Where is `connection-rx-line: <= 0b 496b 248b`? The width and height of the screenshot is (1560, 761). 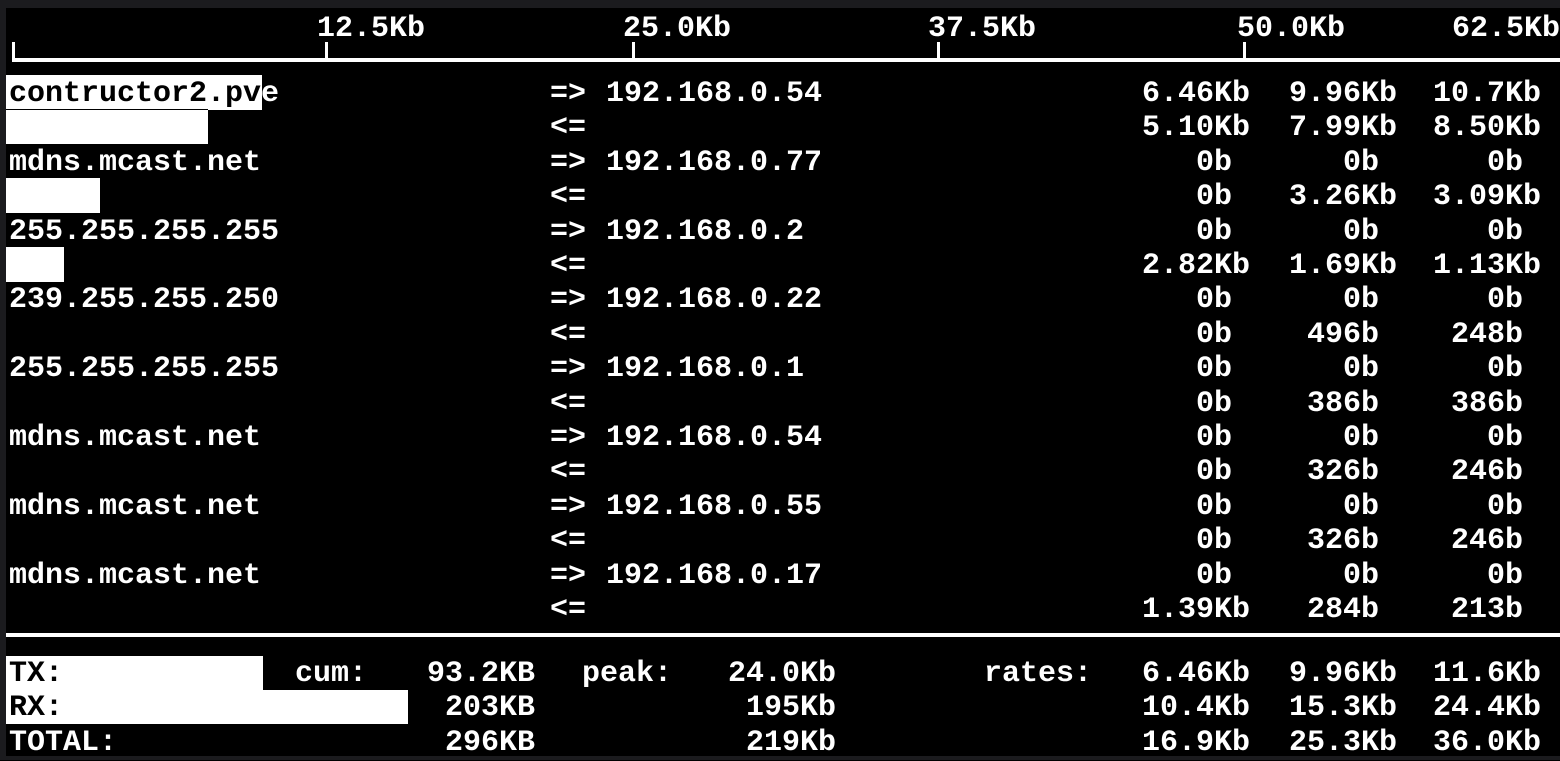 connection-rx-line: <= 0b 496b 248b is located at coordinates (780, 335).